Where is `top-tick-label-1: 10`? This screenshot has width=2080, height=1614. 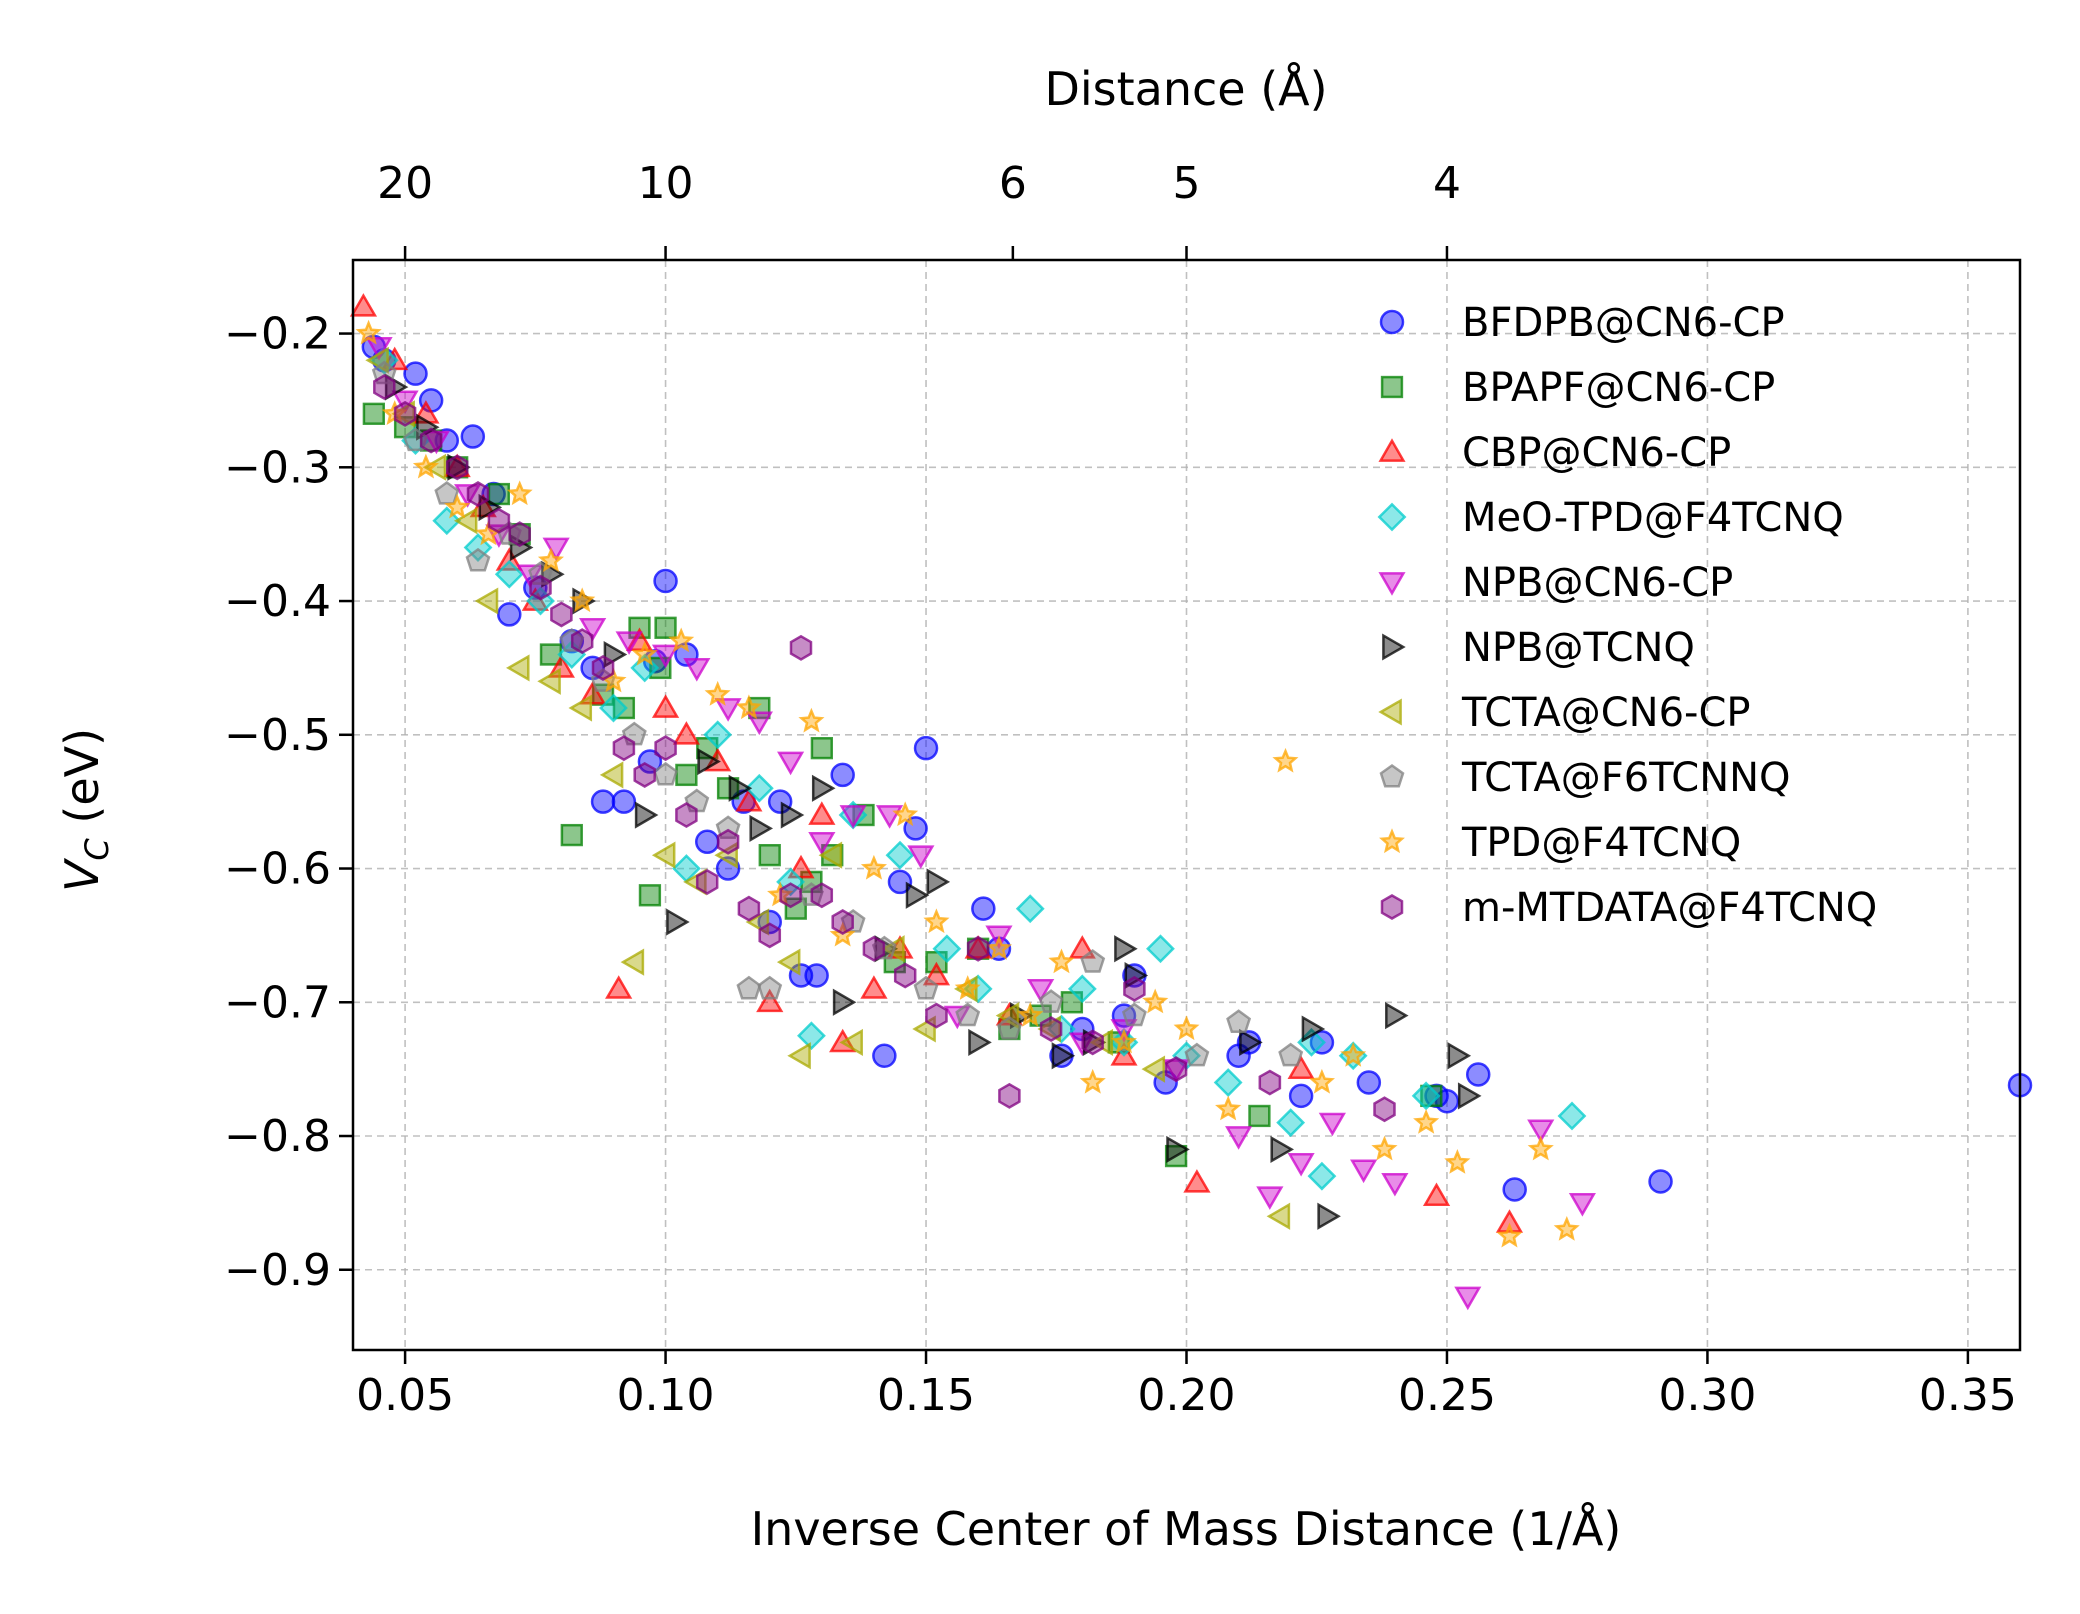
top-tick-label-1: 10 is located at coordinates (666, 183).